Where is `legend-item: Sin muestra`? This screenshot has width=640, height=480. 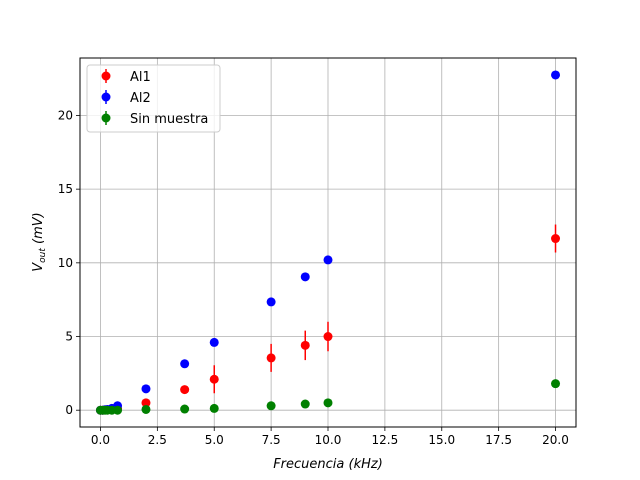
legend-item: Sin muestra is located at coordinates (154, 119).